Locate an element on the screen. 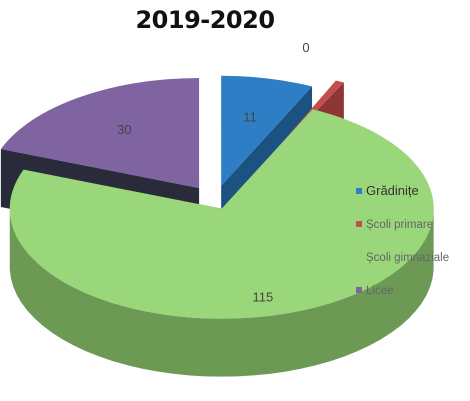  legend-label-0: Grădinițe is located at coordinates (392, 190).